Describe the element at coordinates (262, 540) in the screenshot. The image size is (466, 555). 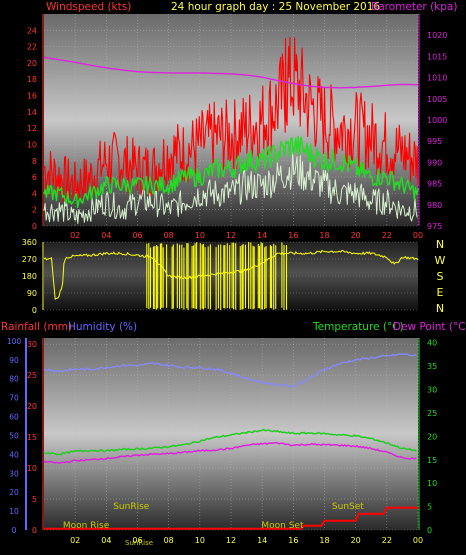
I see `temp-x-tick-label: 14` at that location.